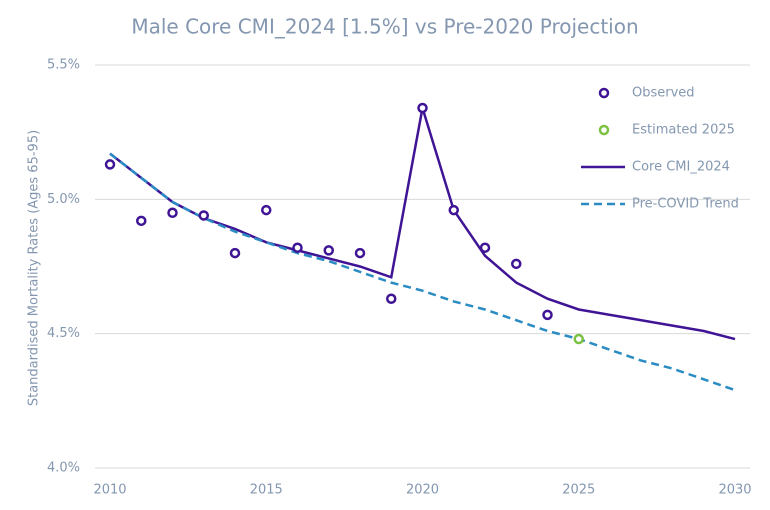 The image size is (770, 510). I want to click on legend-label: Core CMI_2024, so click(681, 167).